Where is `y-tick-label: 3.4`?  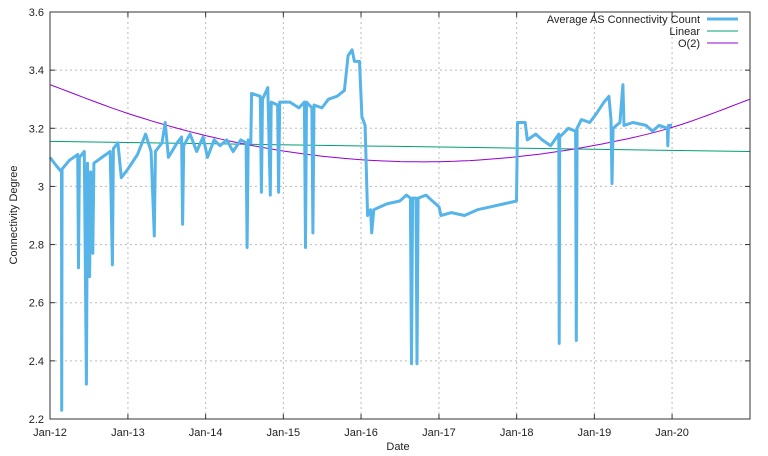 y-tick-label: 3.4 is located at coordinates (36, 71).